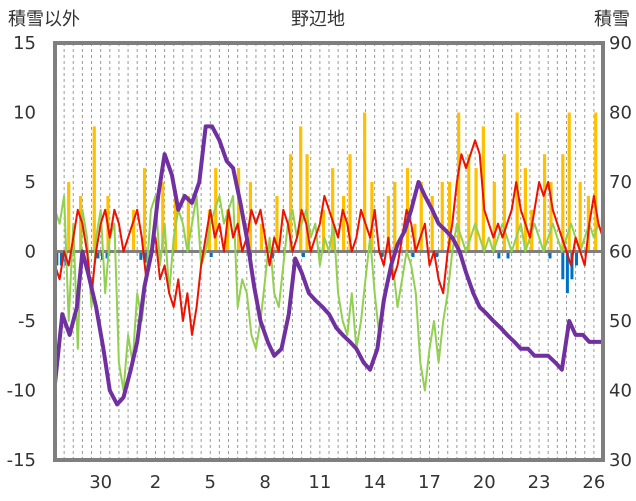 The image size is (636, 501). I want to click on y-left-tick-label: 10, so click(24, 113).